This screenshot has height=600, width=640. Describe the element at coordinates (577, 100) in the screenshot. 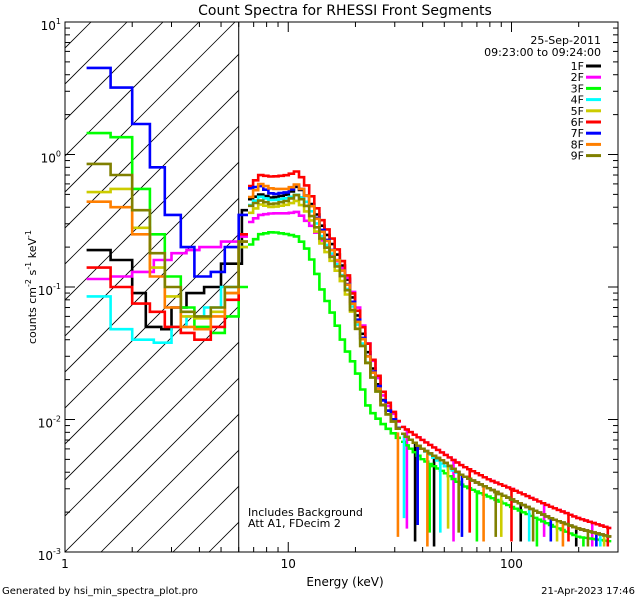

I see `legend-label-4F: 4F` at that location.